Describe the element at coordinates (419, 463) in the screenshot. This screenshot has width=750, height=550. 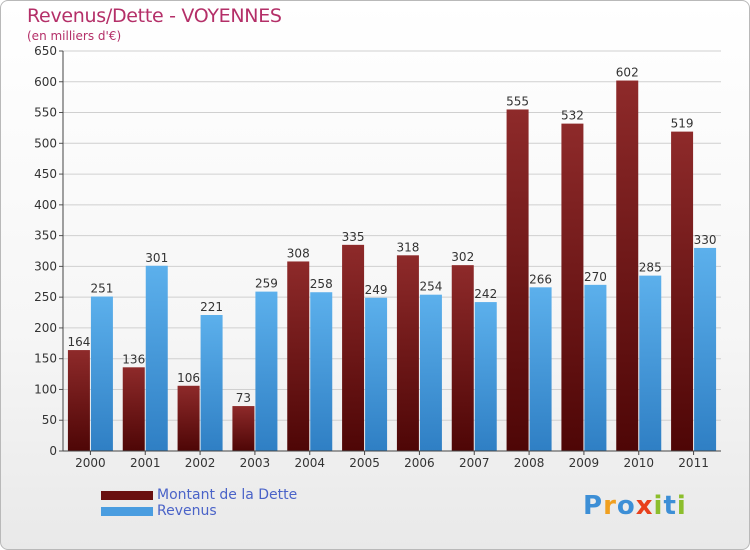
I see `x-tick-label: 2006` at that location.